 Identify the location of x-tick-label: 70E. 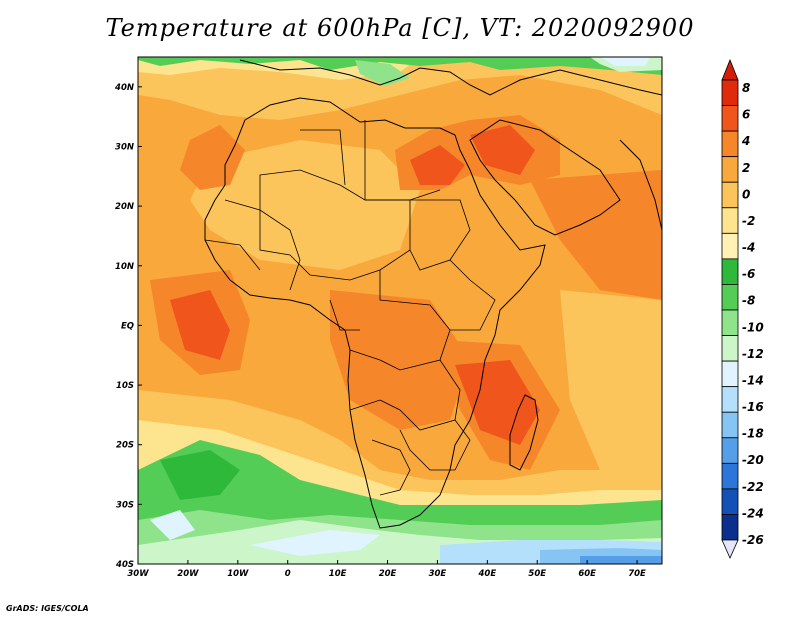
(637, 574).